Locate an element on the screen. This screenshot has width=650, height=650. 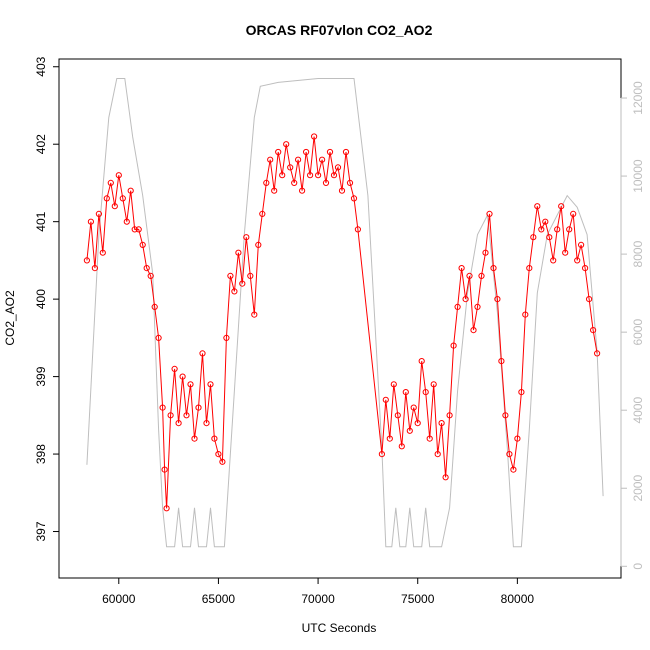
y2-tick-label: 12000 is located at coordinates (638, 98).